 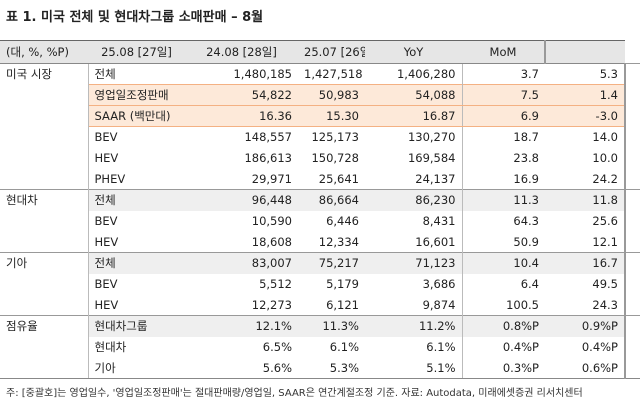 What do you see at coordinates (338, 241) in the screenshot?
I see `value-cell: 12,334` at bounding box center [338, 241].